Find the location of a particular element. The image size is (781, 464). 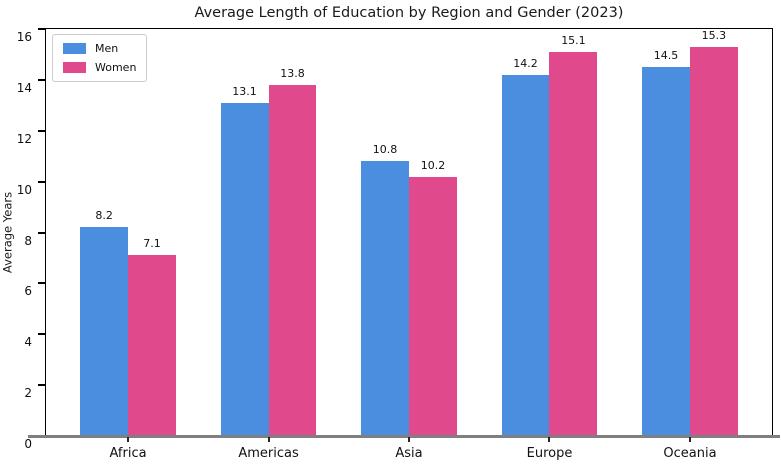

x-tick-label: Africa is located at coordinates (128, 453).